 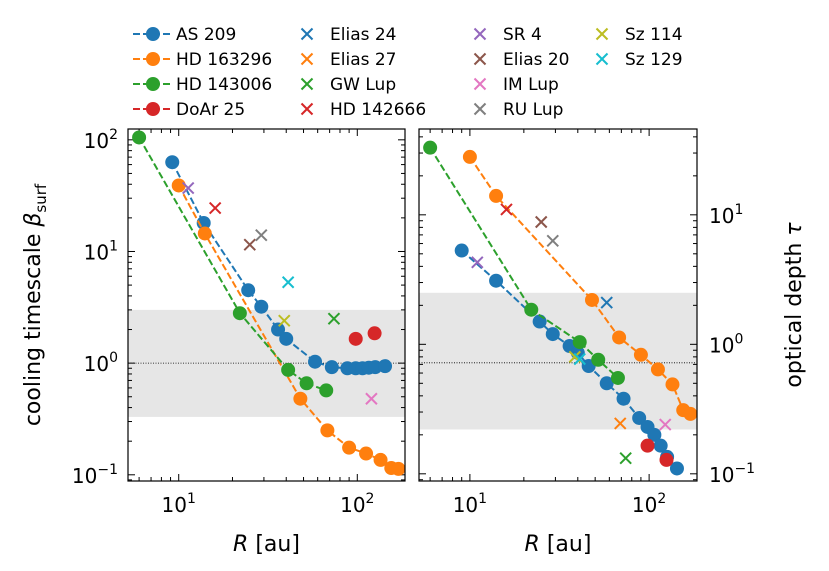 I want to click on legend-entry-hd-143006: HD 143006, so click(x=202, y=85).